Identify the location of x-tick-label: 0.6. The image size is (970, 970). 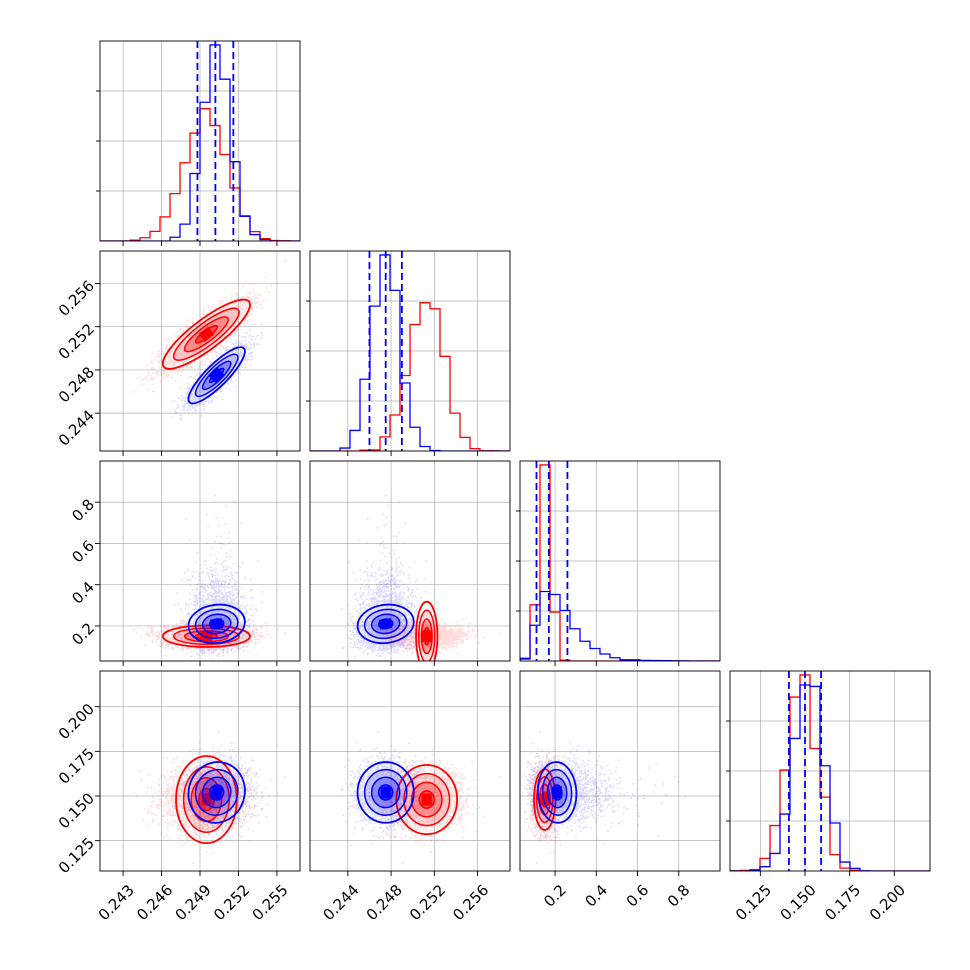
(638, 896).